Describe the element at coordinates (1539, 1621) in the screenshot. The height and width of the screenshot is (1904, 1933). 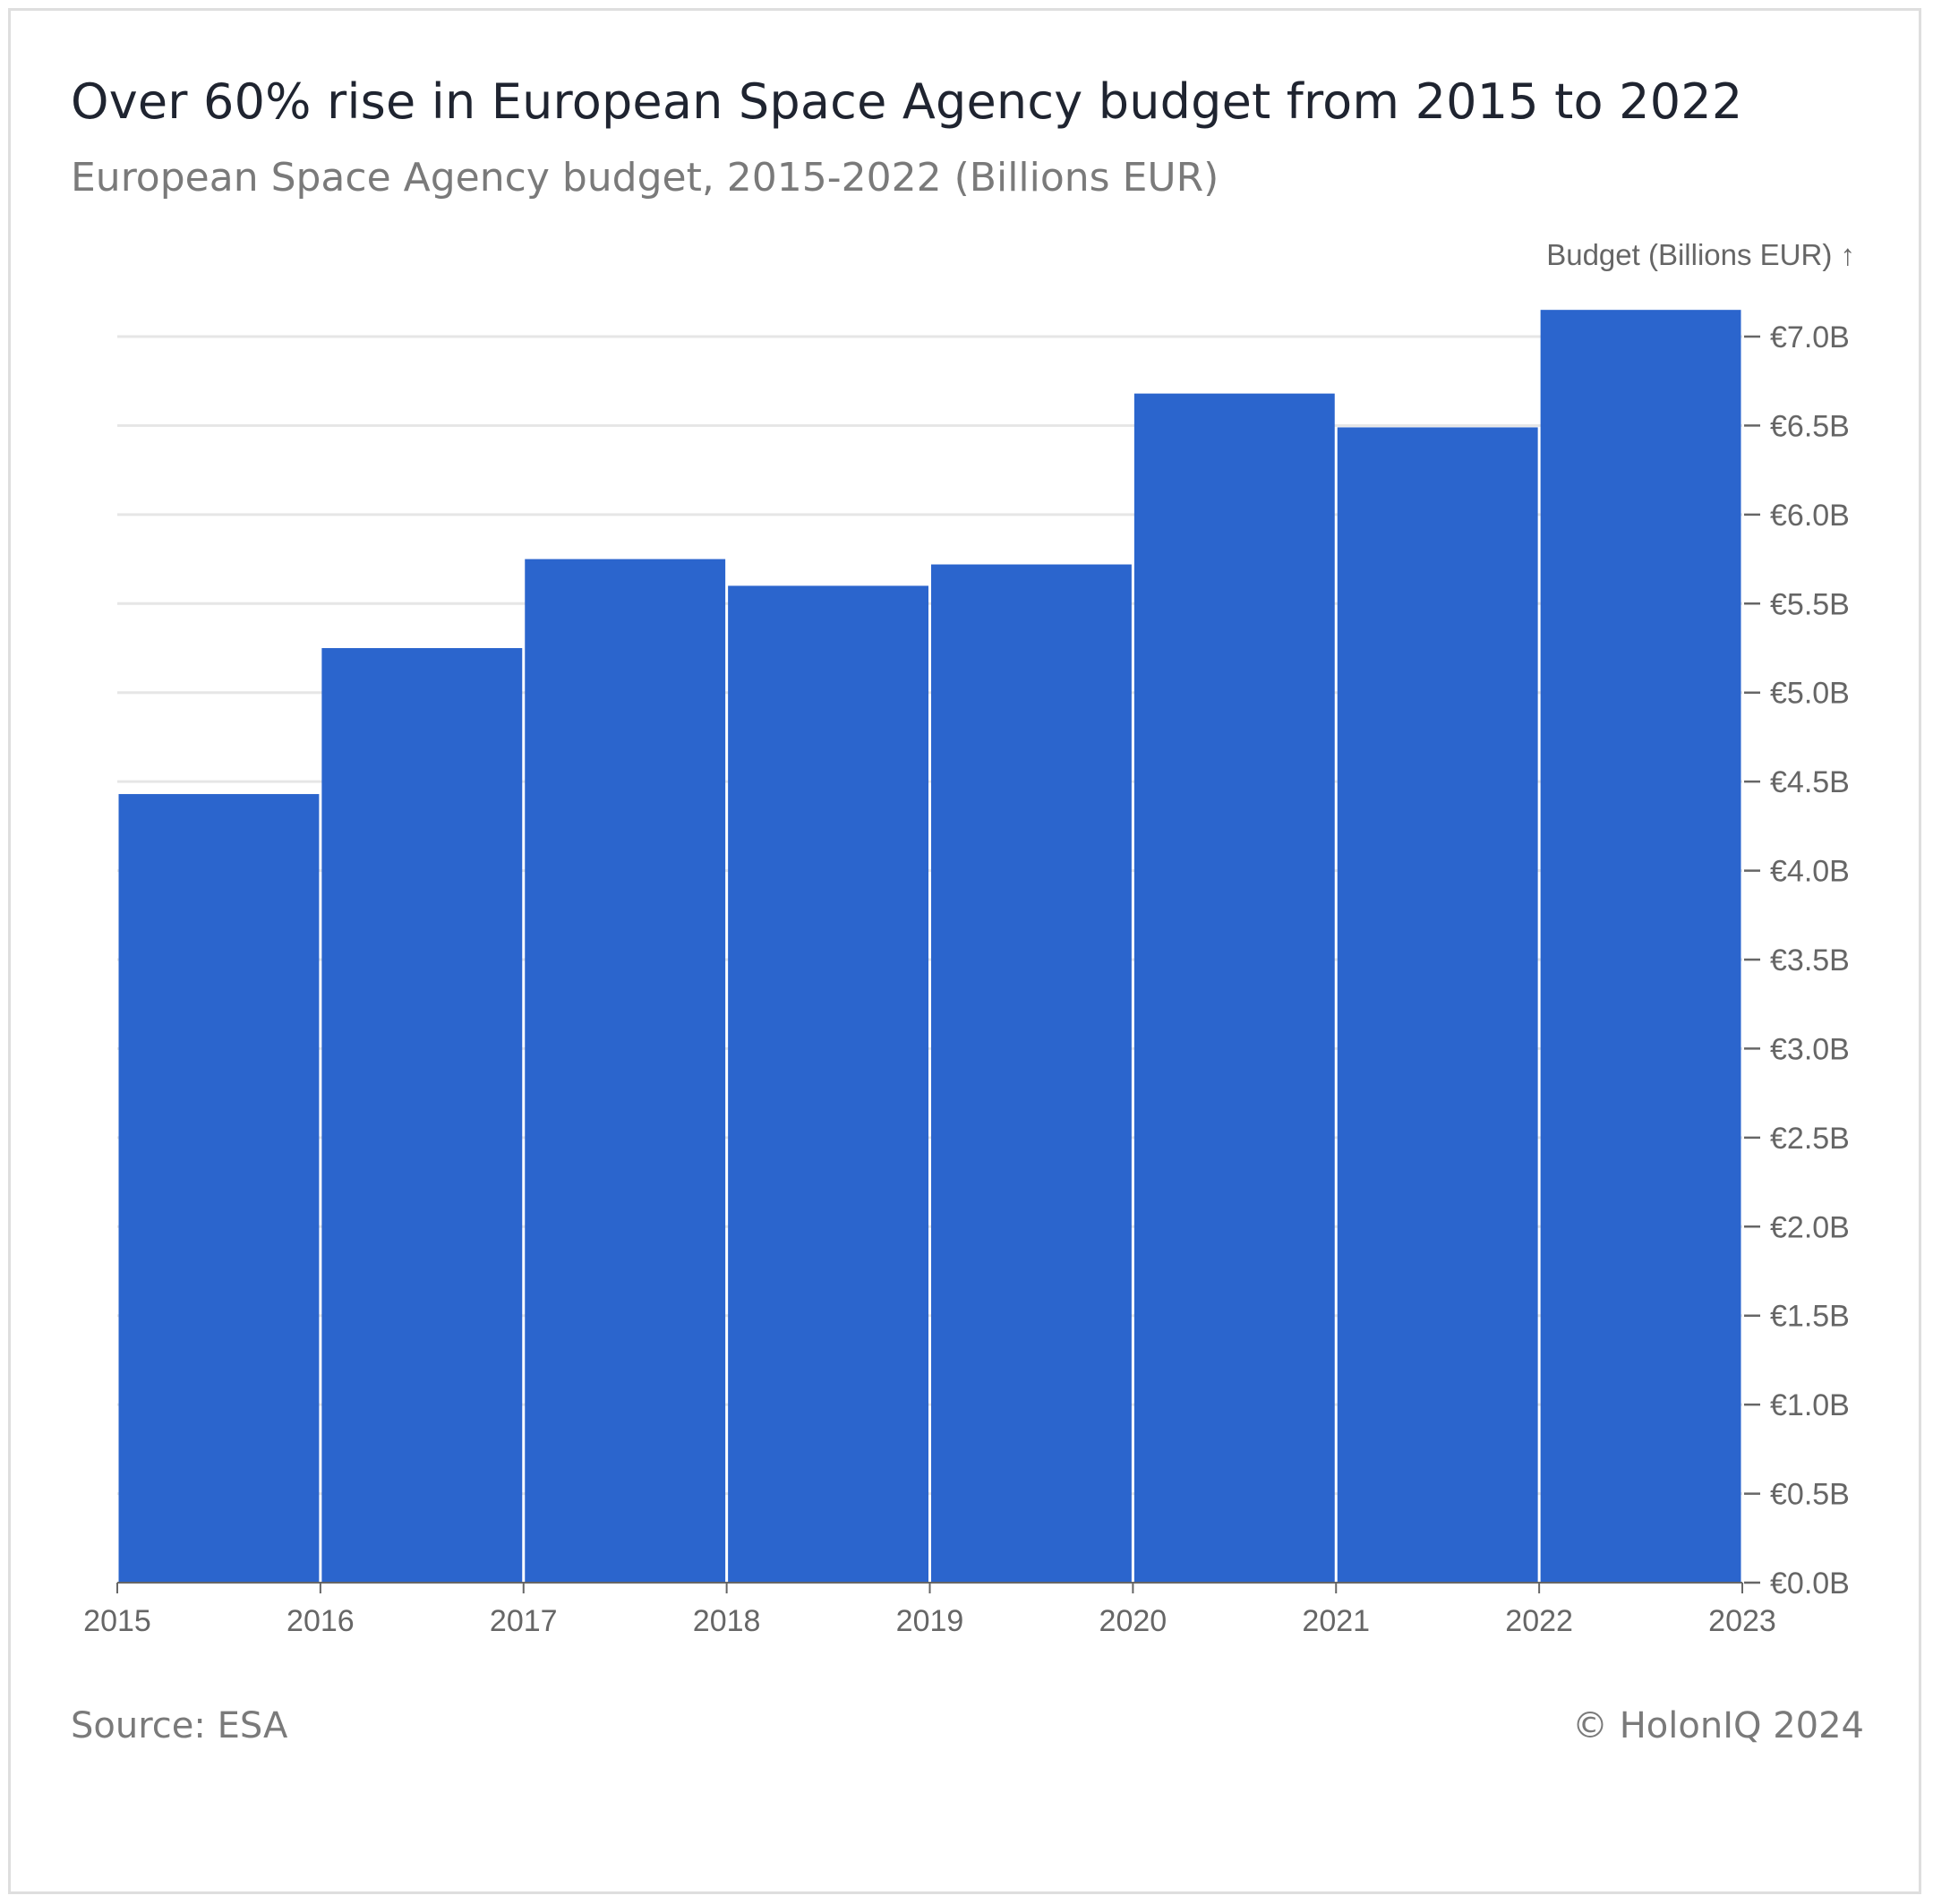
I see `x-tick-label: 2022` at that location.